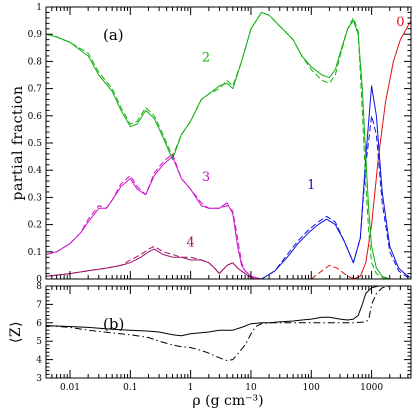 This screenshot has width=415, height=410. I want to click on y-tick-label: 6, so click(39, 324).